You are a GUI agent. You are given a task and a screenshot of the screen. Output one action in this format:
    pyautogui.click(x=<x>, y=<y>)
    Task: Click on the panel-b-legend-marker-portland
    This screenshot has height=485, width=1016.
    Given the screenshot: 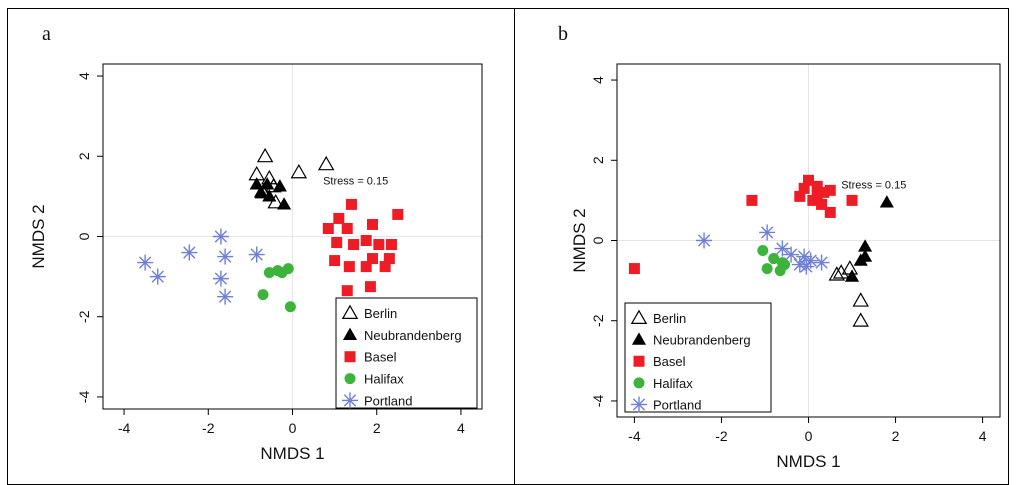 What is the action you would take?
    pyautogui.click(x=639, y=404)
    